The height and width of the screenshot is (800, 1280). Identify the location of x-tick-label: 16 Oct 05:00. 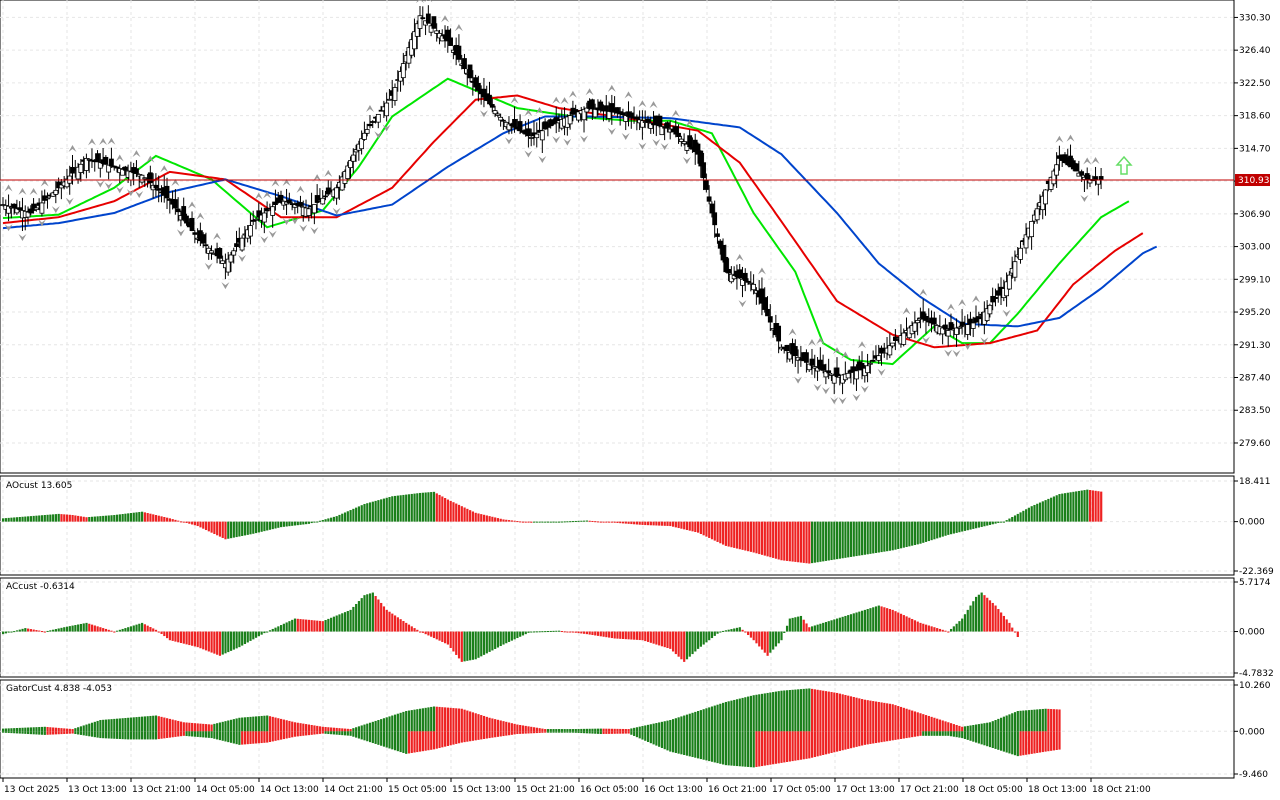
(609, 790).